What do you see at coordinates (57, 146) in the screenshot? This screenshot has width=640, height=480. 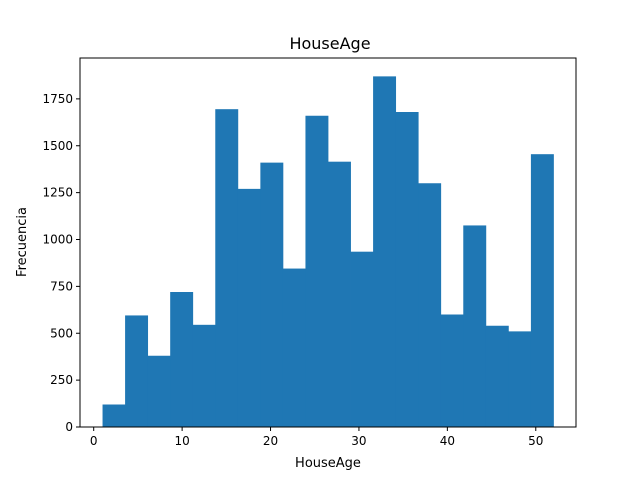 I see `y-tick-label-1500: 1500` at bounding box center [57, 146].